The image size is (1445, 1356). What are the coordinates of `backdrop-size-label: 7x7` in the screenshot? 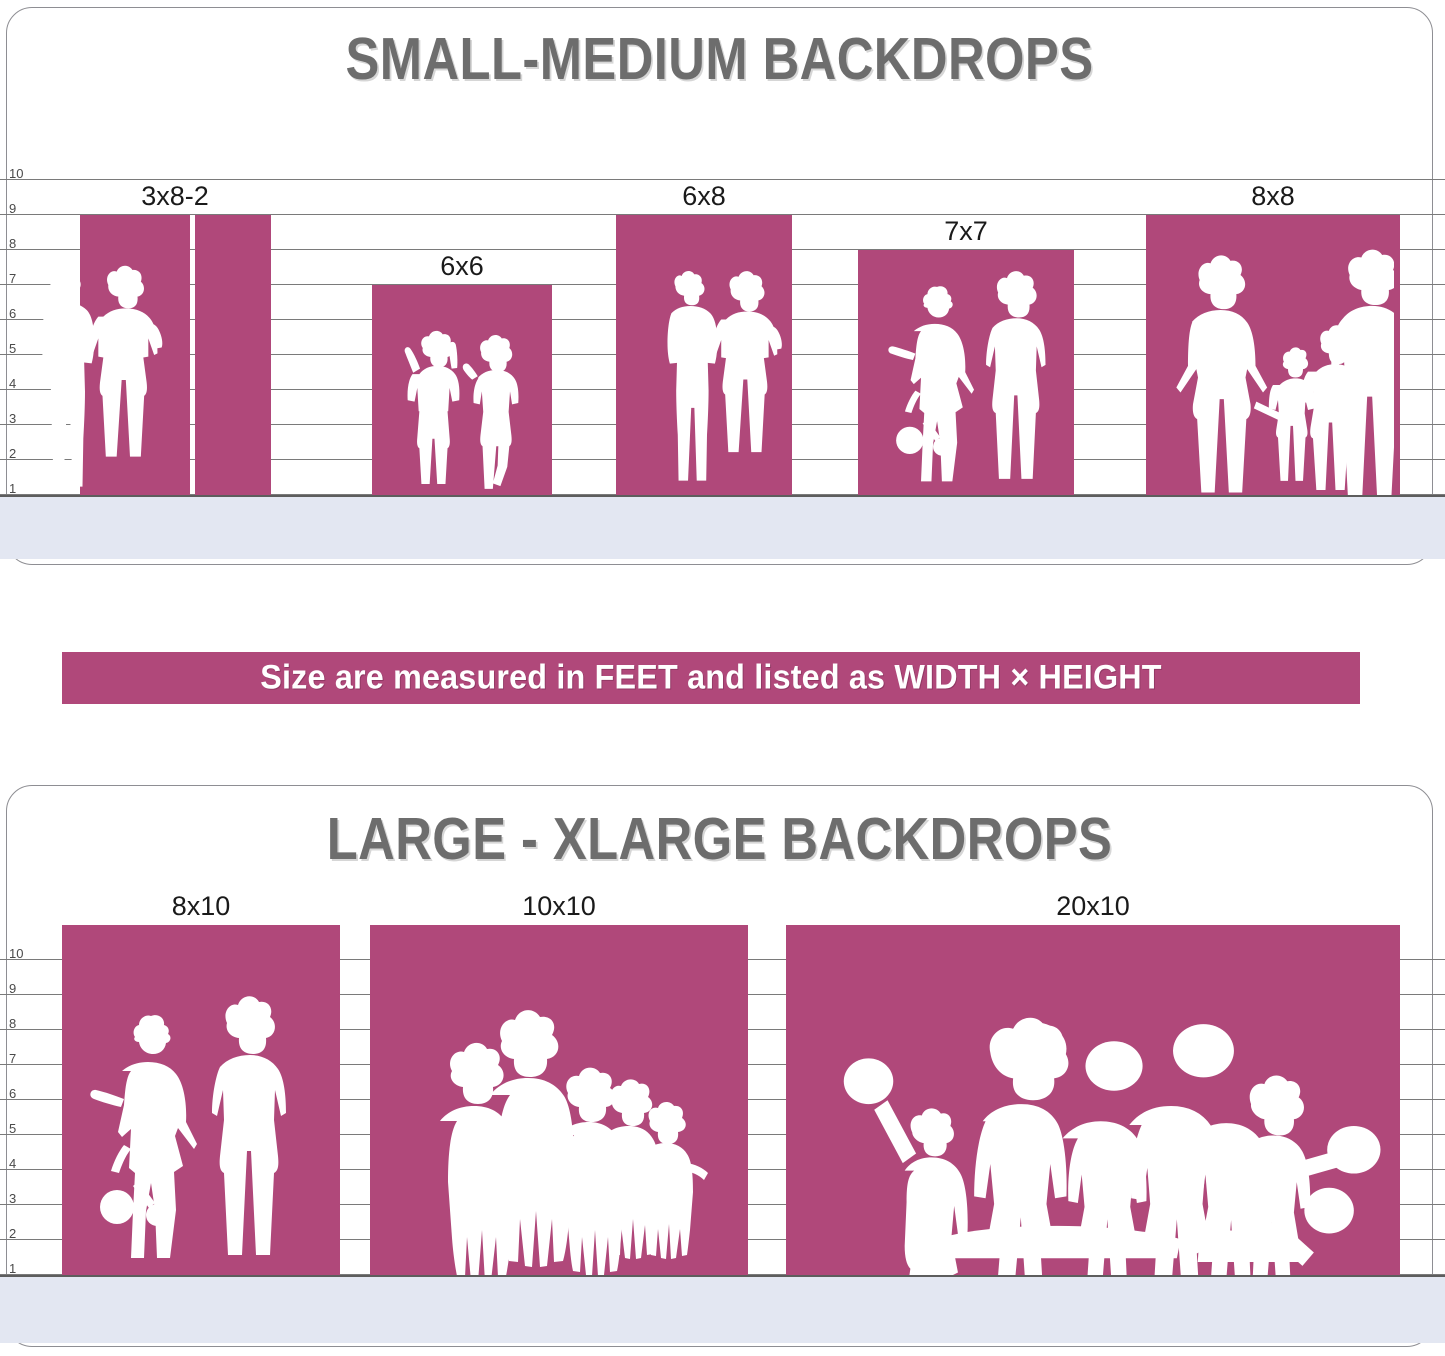 It's located at (966, 231).